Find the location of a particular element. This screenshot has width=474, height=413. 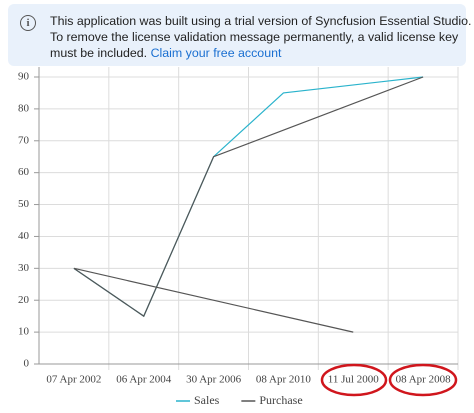

x-tick-label: 30 Apr 2006 is located at coordinates (214, 380).